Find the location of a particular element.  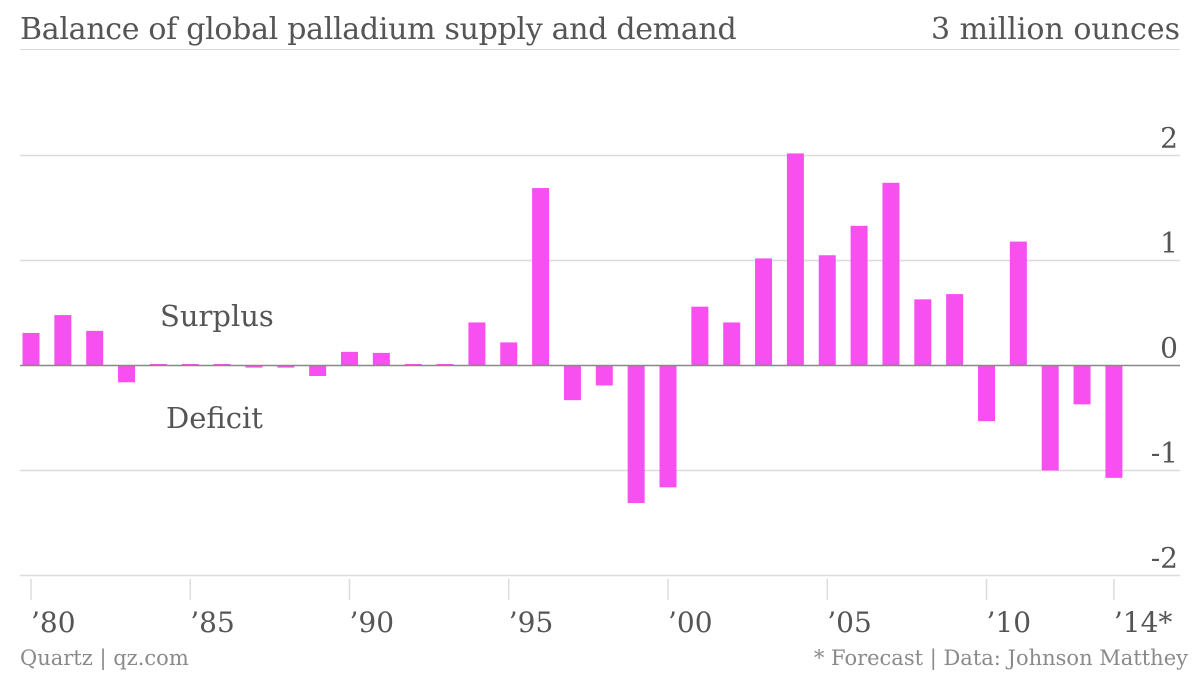

bar-1988 is located at coordinates (286, 366).